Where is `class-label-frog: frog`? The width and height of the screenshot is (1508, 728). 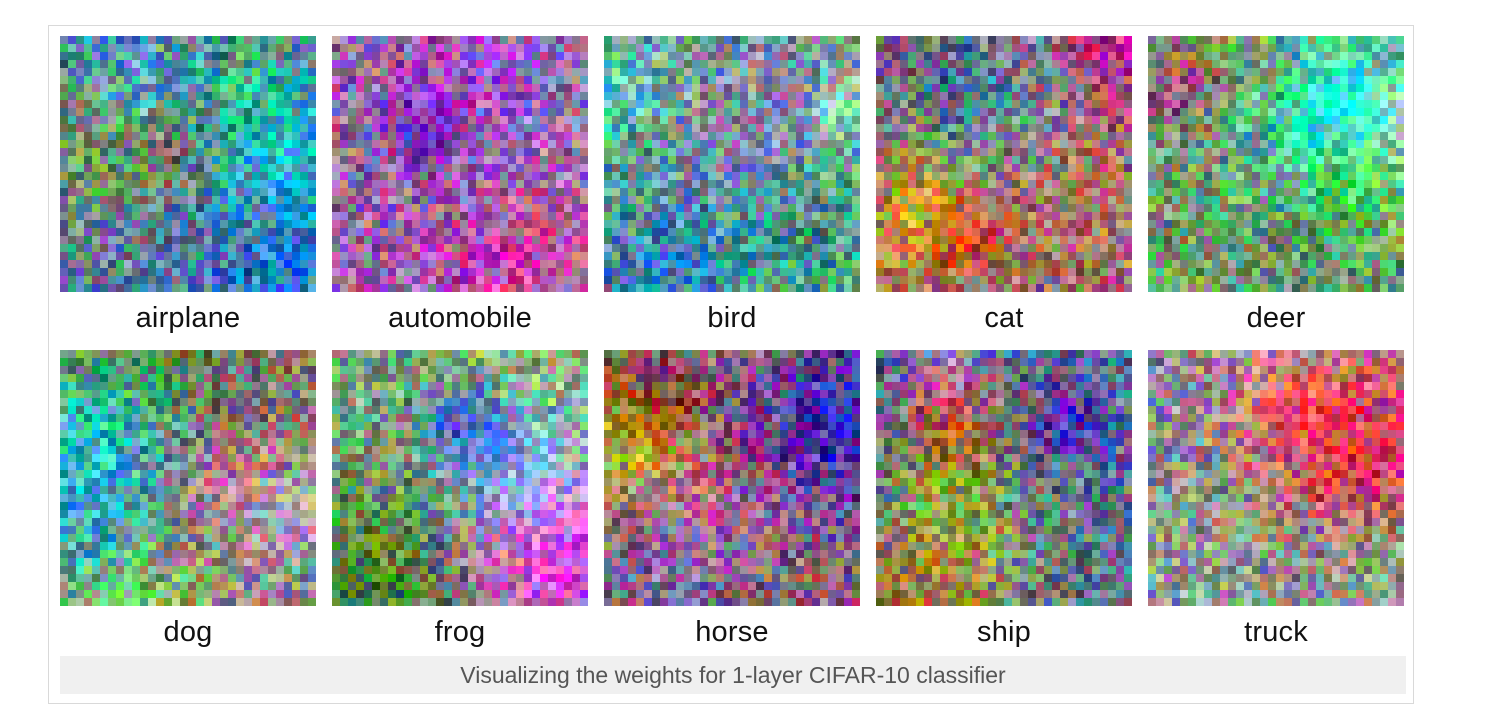 class-label-frog: frog is located at coordinates (460, 632).